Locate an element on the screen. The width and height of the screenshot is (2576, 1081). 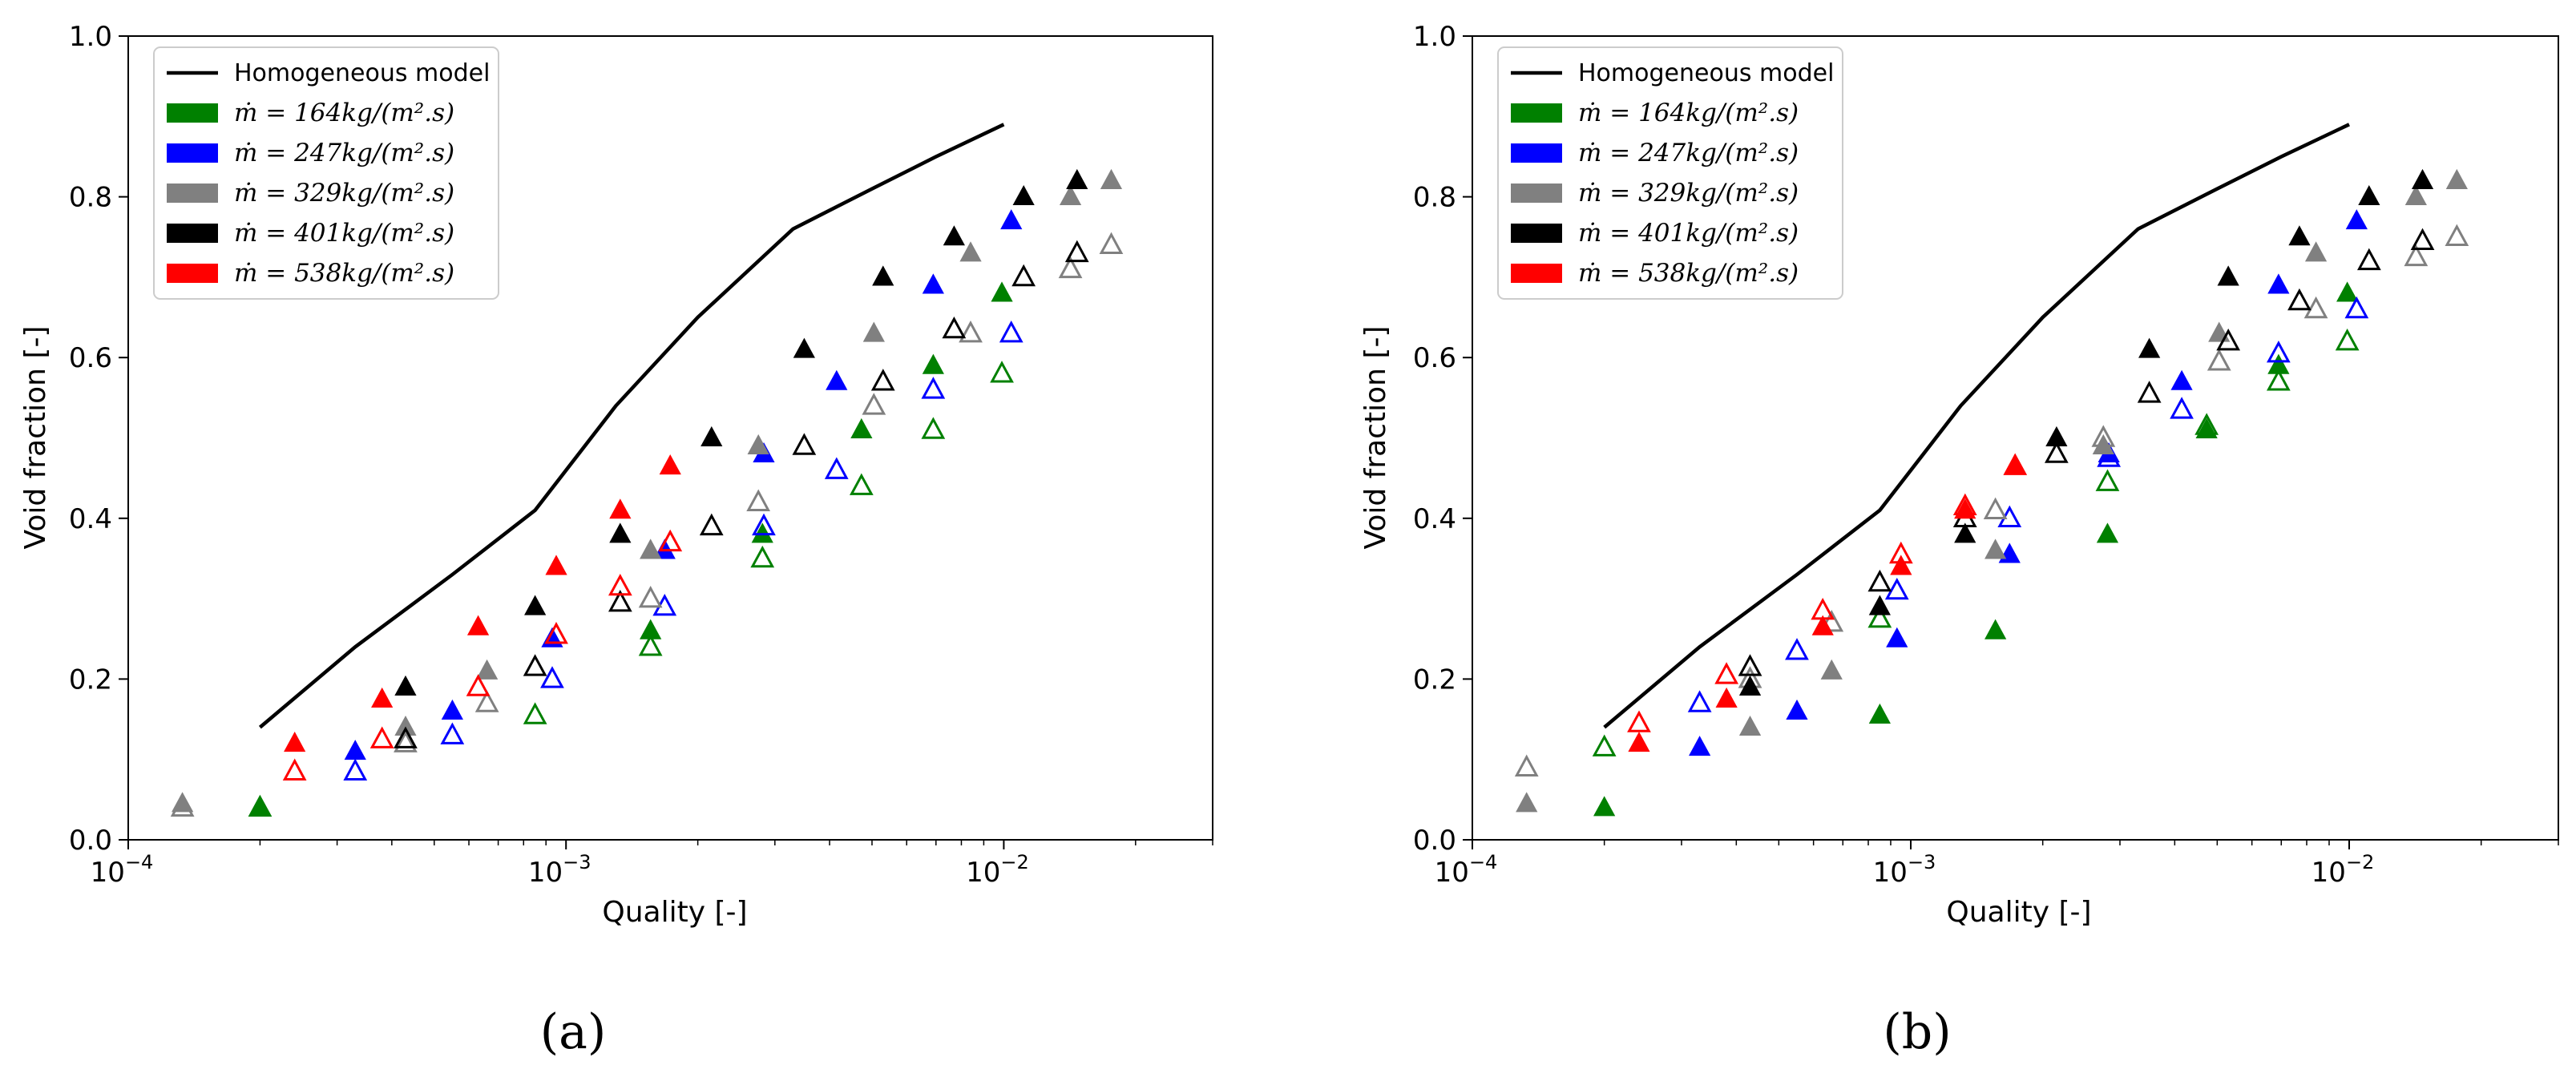
x-axis-label: Quality [-] is located at coordinates (674, 912).